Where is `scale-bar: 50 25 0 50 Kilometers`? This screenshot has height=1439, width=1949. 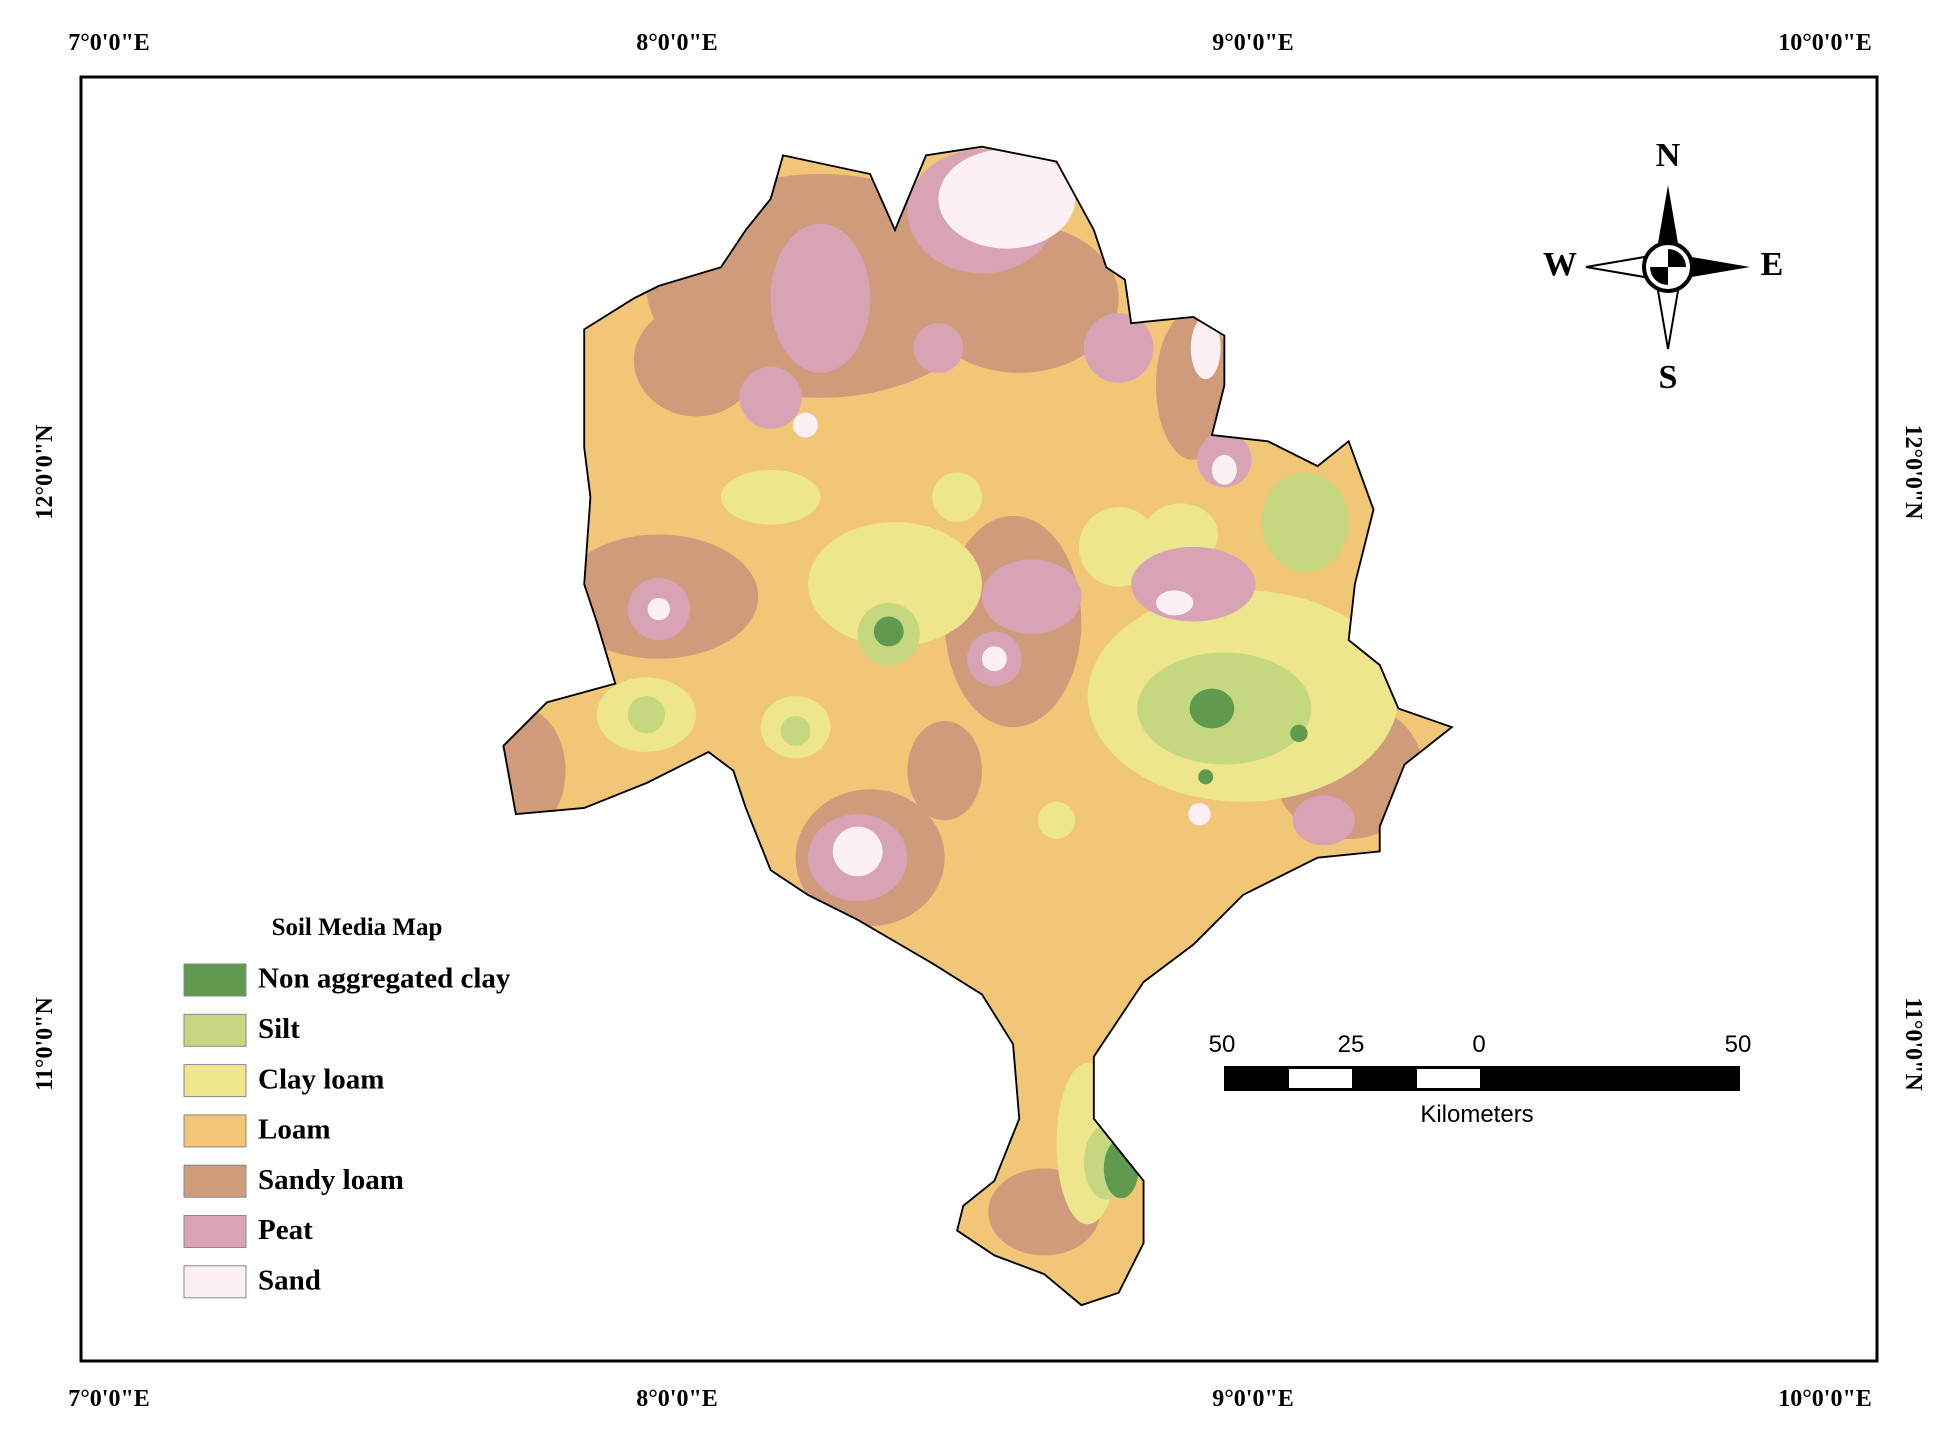 scale-bar: 50 25 0 50 Kilometers is located at coordinates (1480, 1079).